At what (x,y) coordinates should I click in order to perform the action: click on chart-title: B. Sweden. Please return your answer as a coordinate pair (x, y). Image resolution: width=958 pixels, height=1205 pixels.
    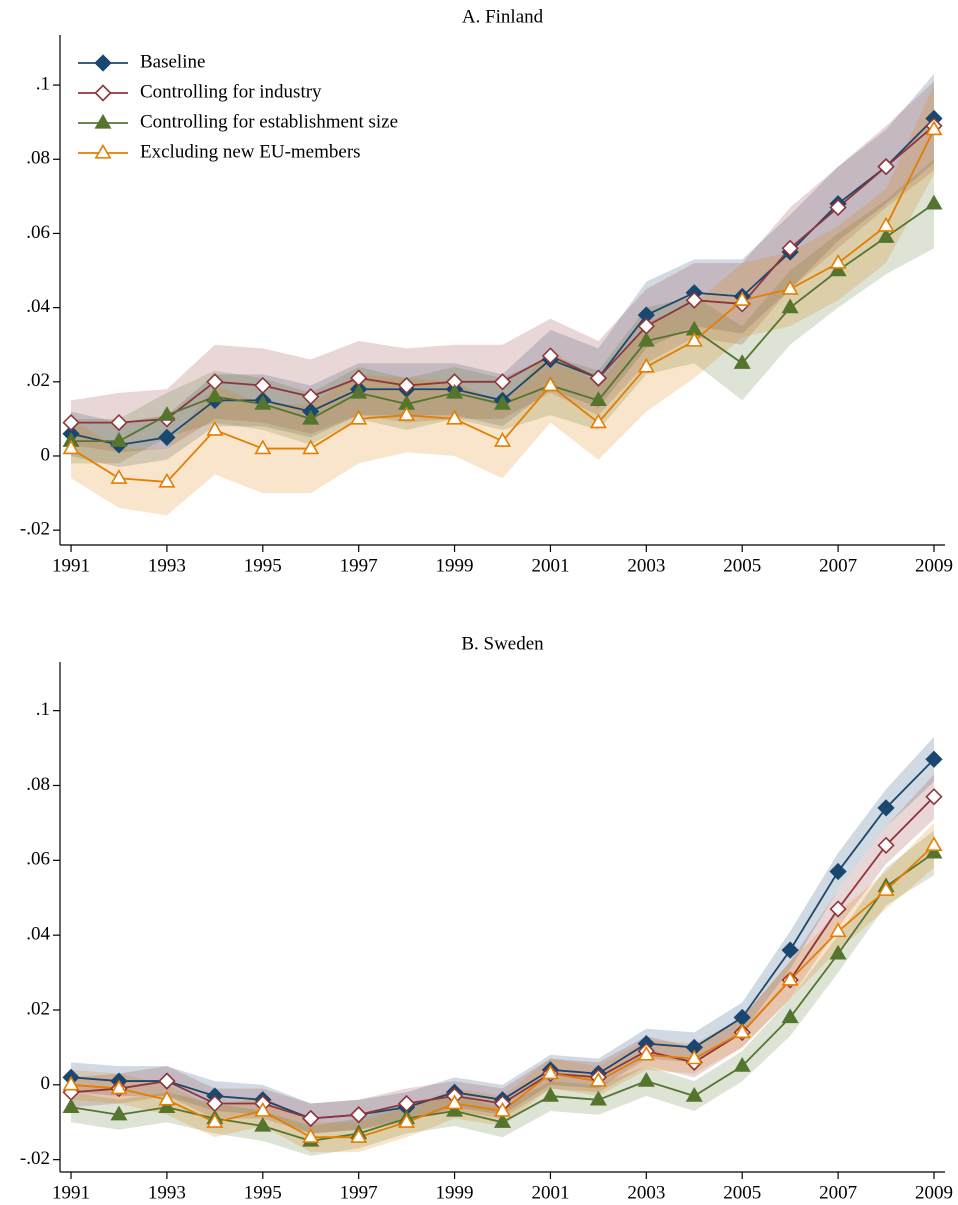
    Looking at the image, I should click on (502, 643).